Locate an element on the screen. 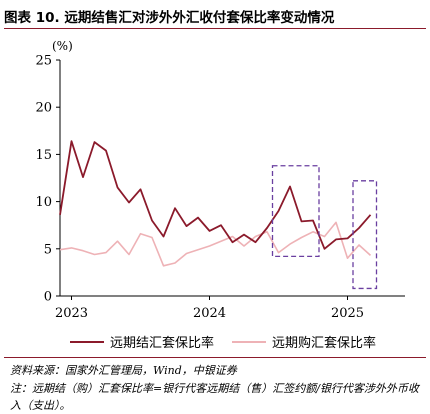 This screenshot has height=414, width=430. legend-label-forward-purchase: 远期购汇套保比率 is located at coordinates (324, 343).